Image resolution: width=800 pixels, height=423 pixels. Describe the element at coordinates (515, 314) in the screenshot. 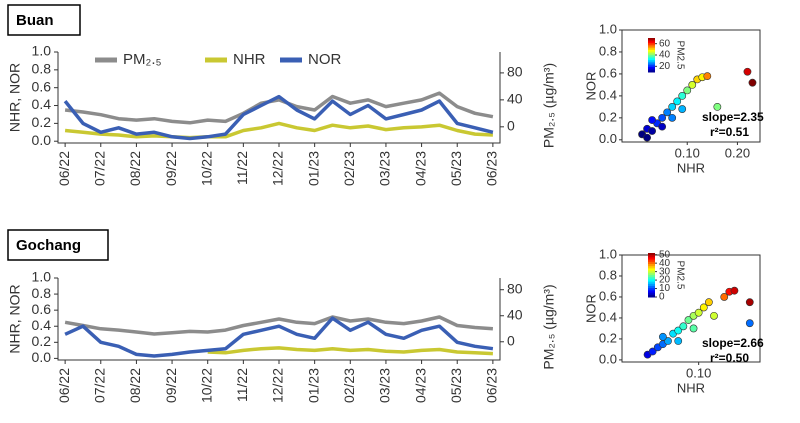

I see `y2-tick-label: 40` at that location.